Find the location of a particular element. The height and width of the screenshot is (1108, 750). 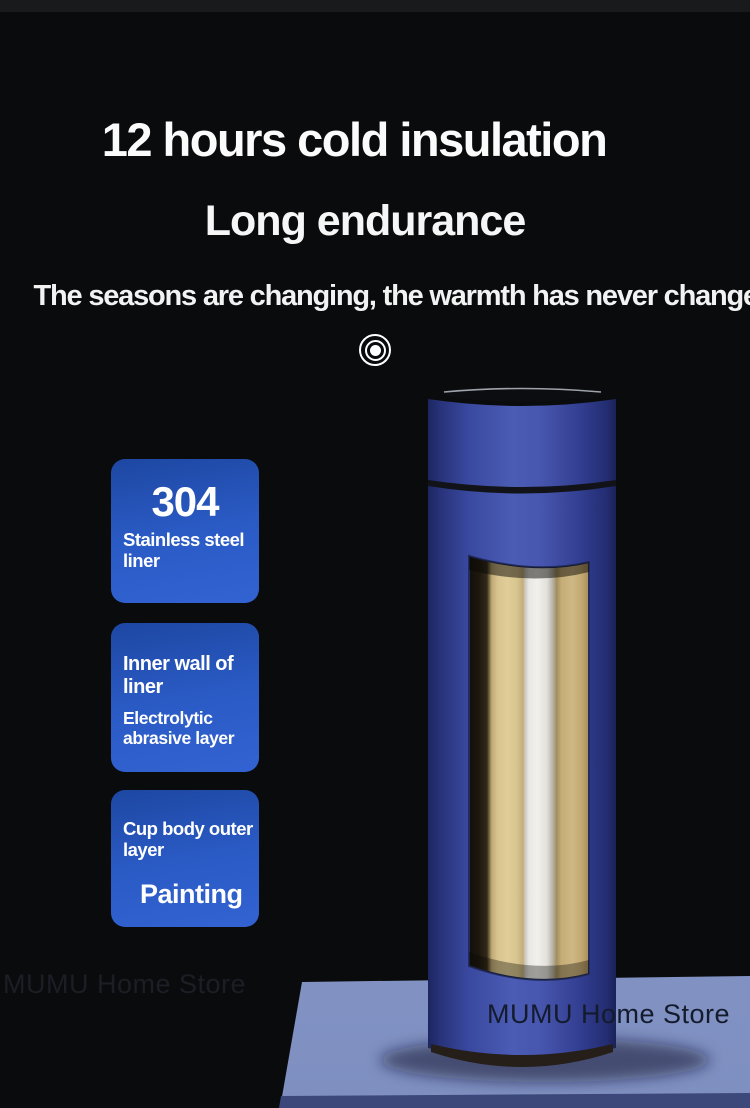

concentric-circles-icon is located at coordinates (375, 350).